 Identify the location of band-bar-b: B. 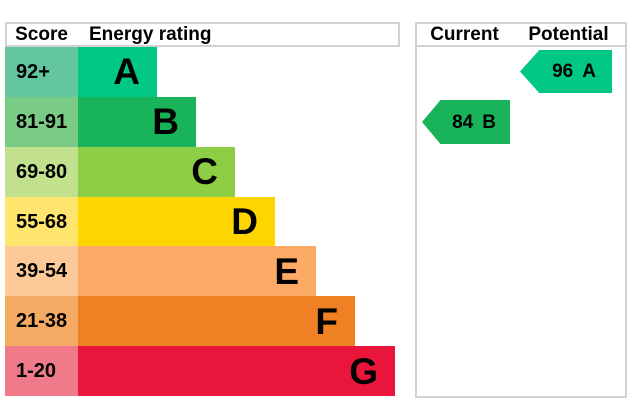
(137, 121).